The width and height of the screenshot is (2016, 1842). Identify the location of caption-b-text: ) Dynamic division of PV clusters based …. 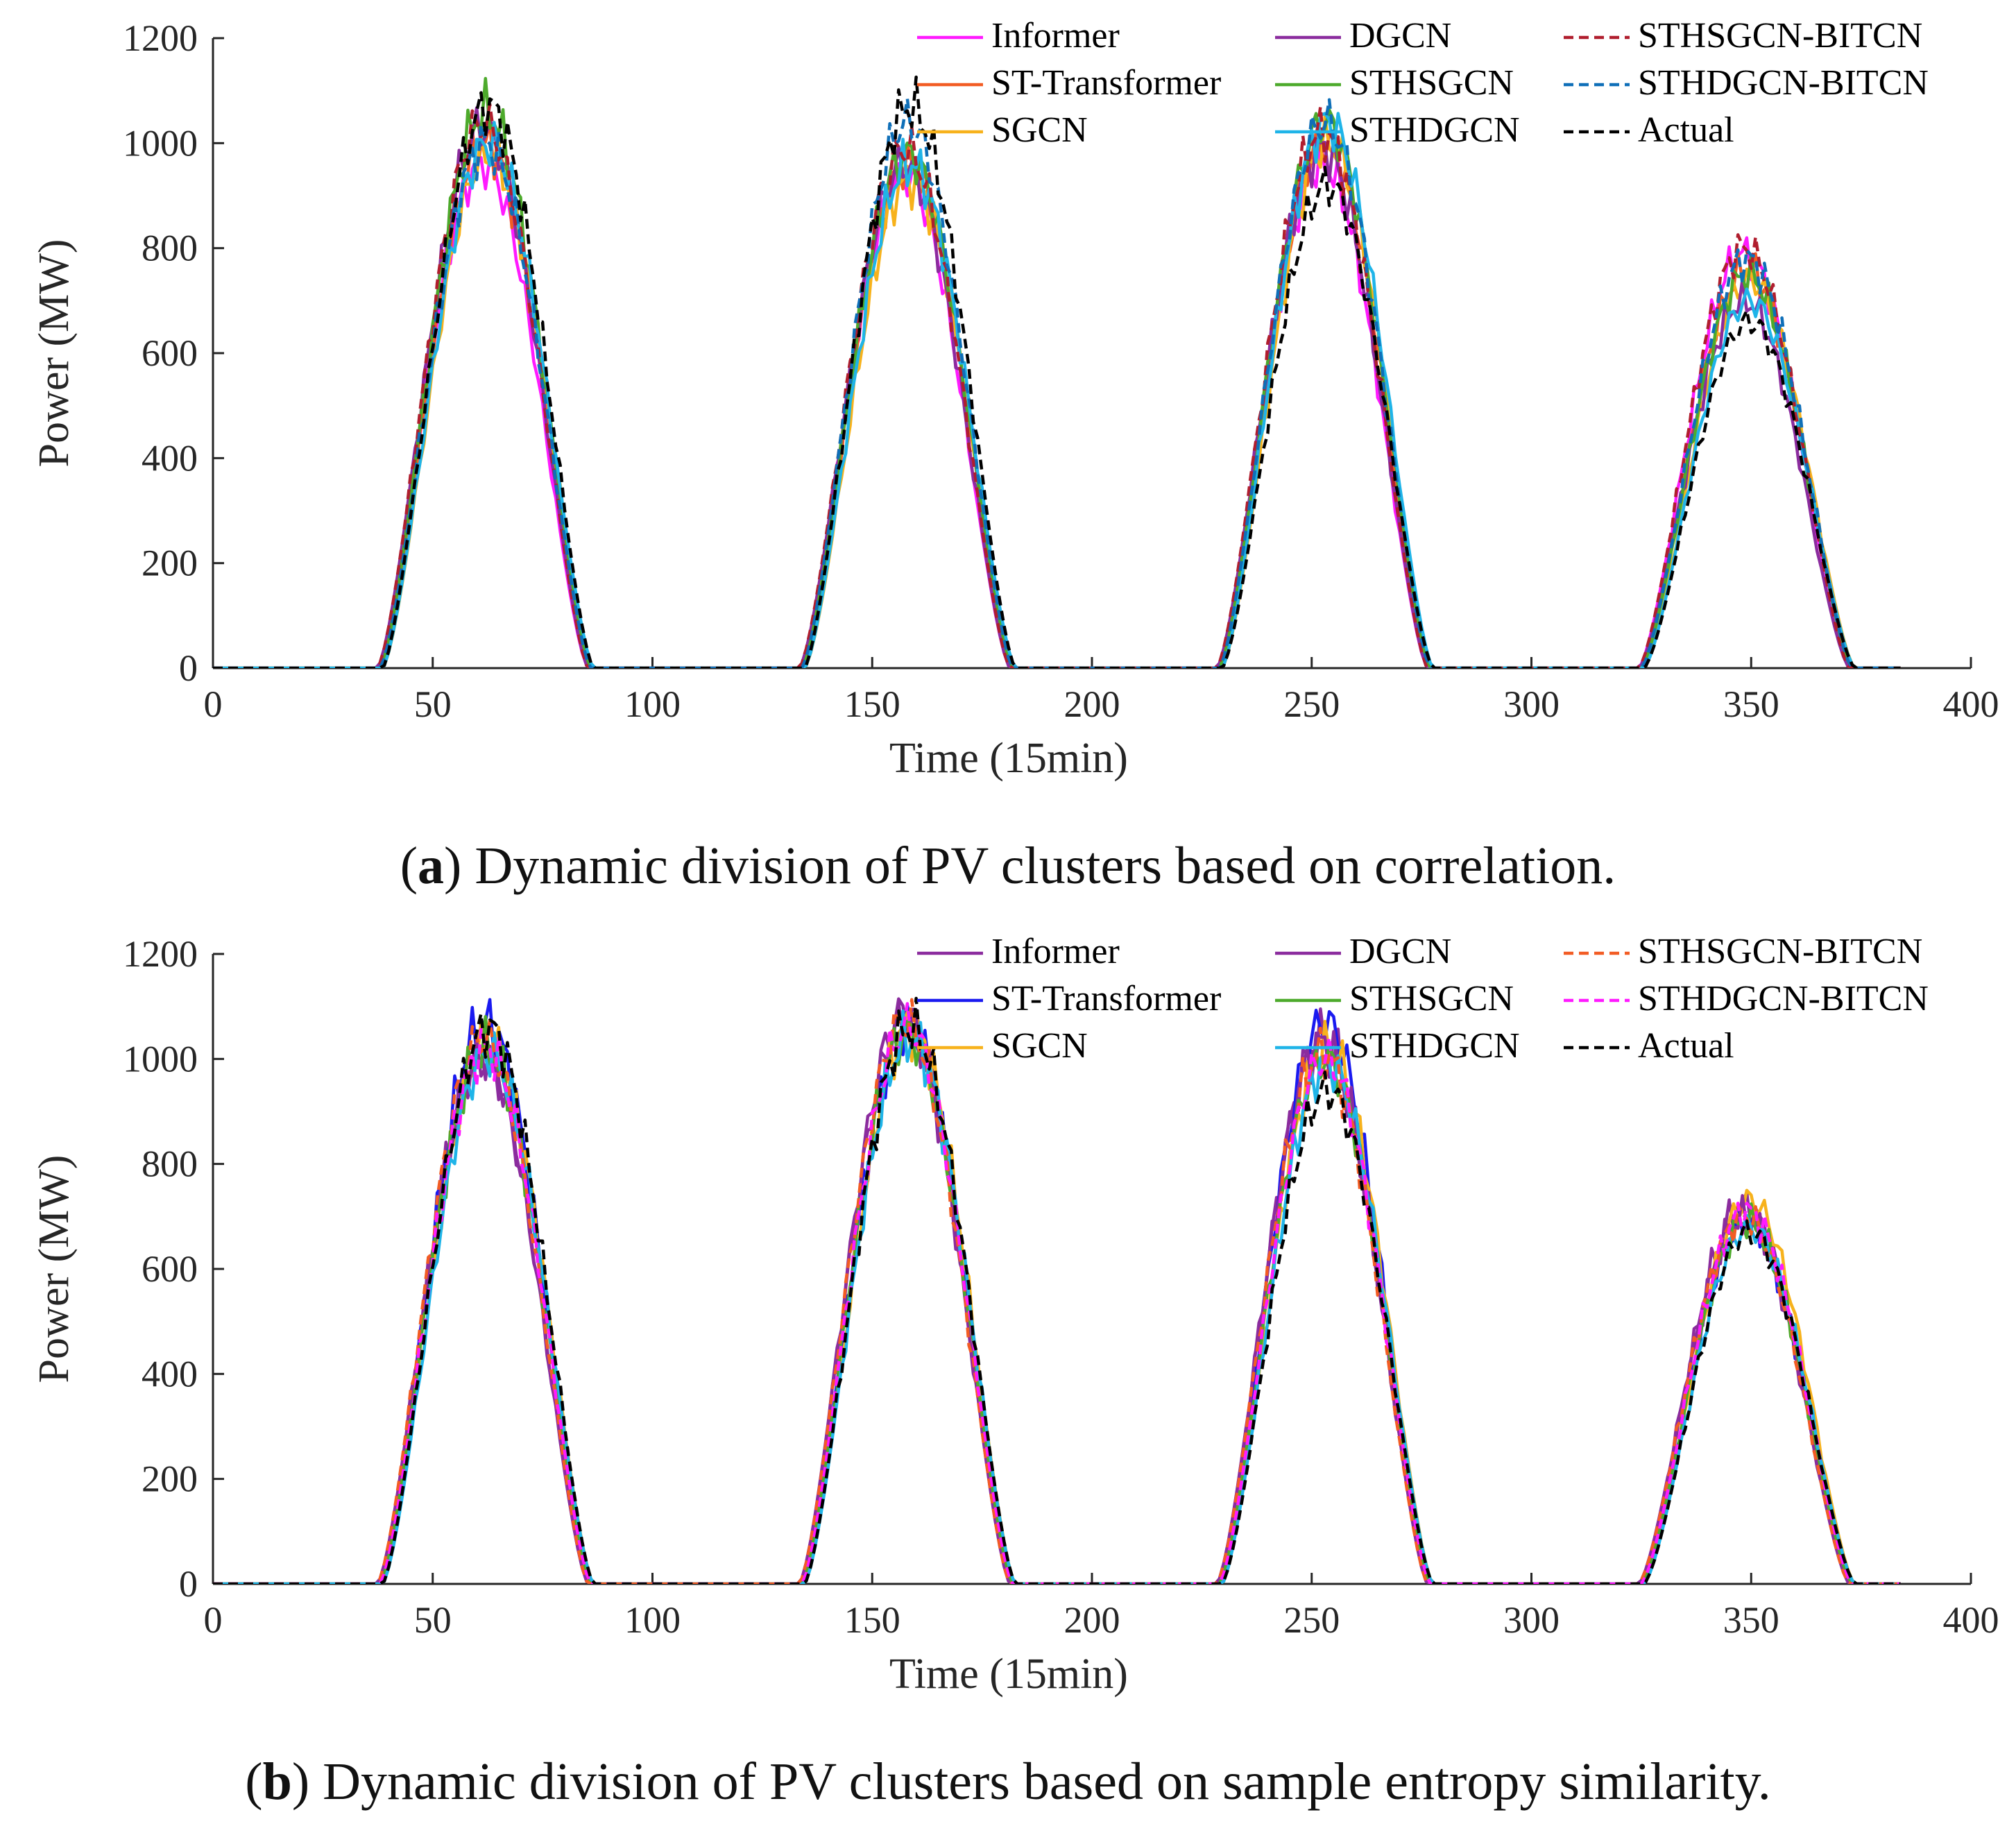
(1031, 1782).